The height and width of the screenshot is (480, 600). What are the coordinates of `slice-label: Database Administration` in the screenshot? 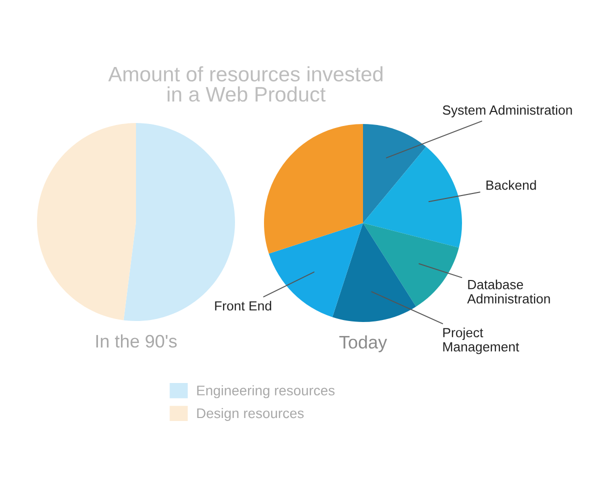 It's located at (508, 292).